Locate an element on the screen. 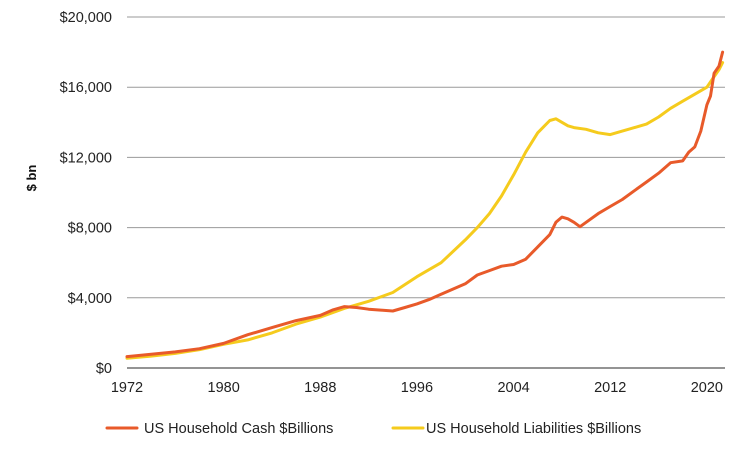  y-tick-label: $4,000 is located at coordinates (90, 299).